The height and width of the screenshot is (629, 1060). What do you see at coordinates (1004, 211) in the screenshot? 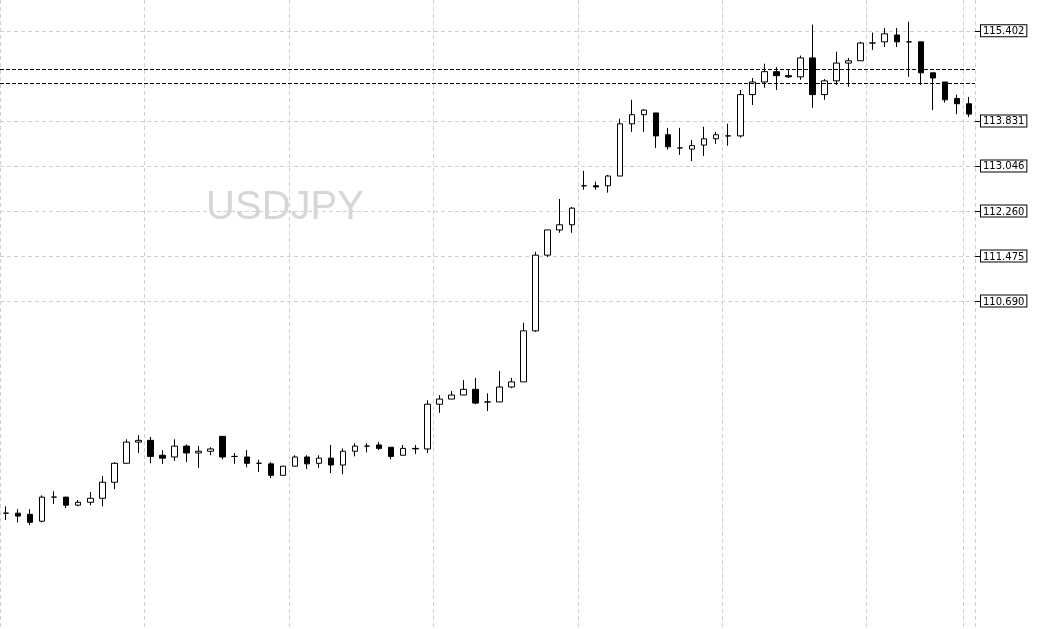
I see `y-tick-label: 112.260` at bounding box center [1004, 211].